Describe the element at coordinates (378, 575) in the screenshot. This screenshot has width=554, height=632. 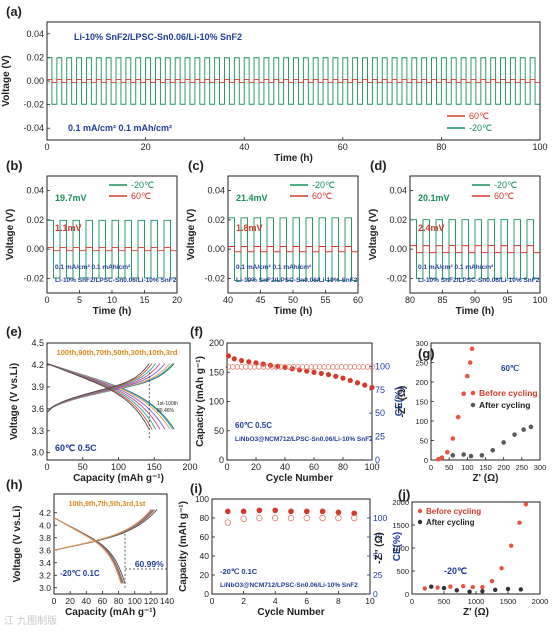
I see `y2-tick-label: 25` at that location.